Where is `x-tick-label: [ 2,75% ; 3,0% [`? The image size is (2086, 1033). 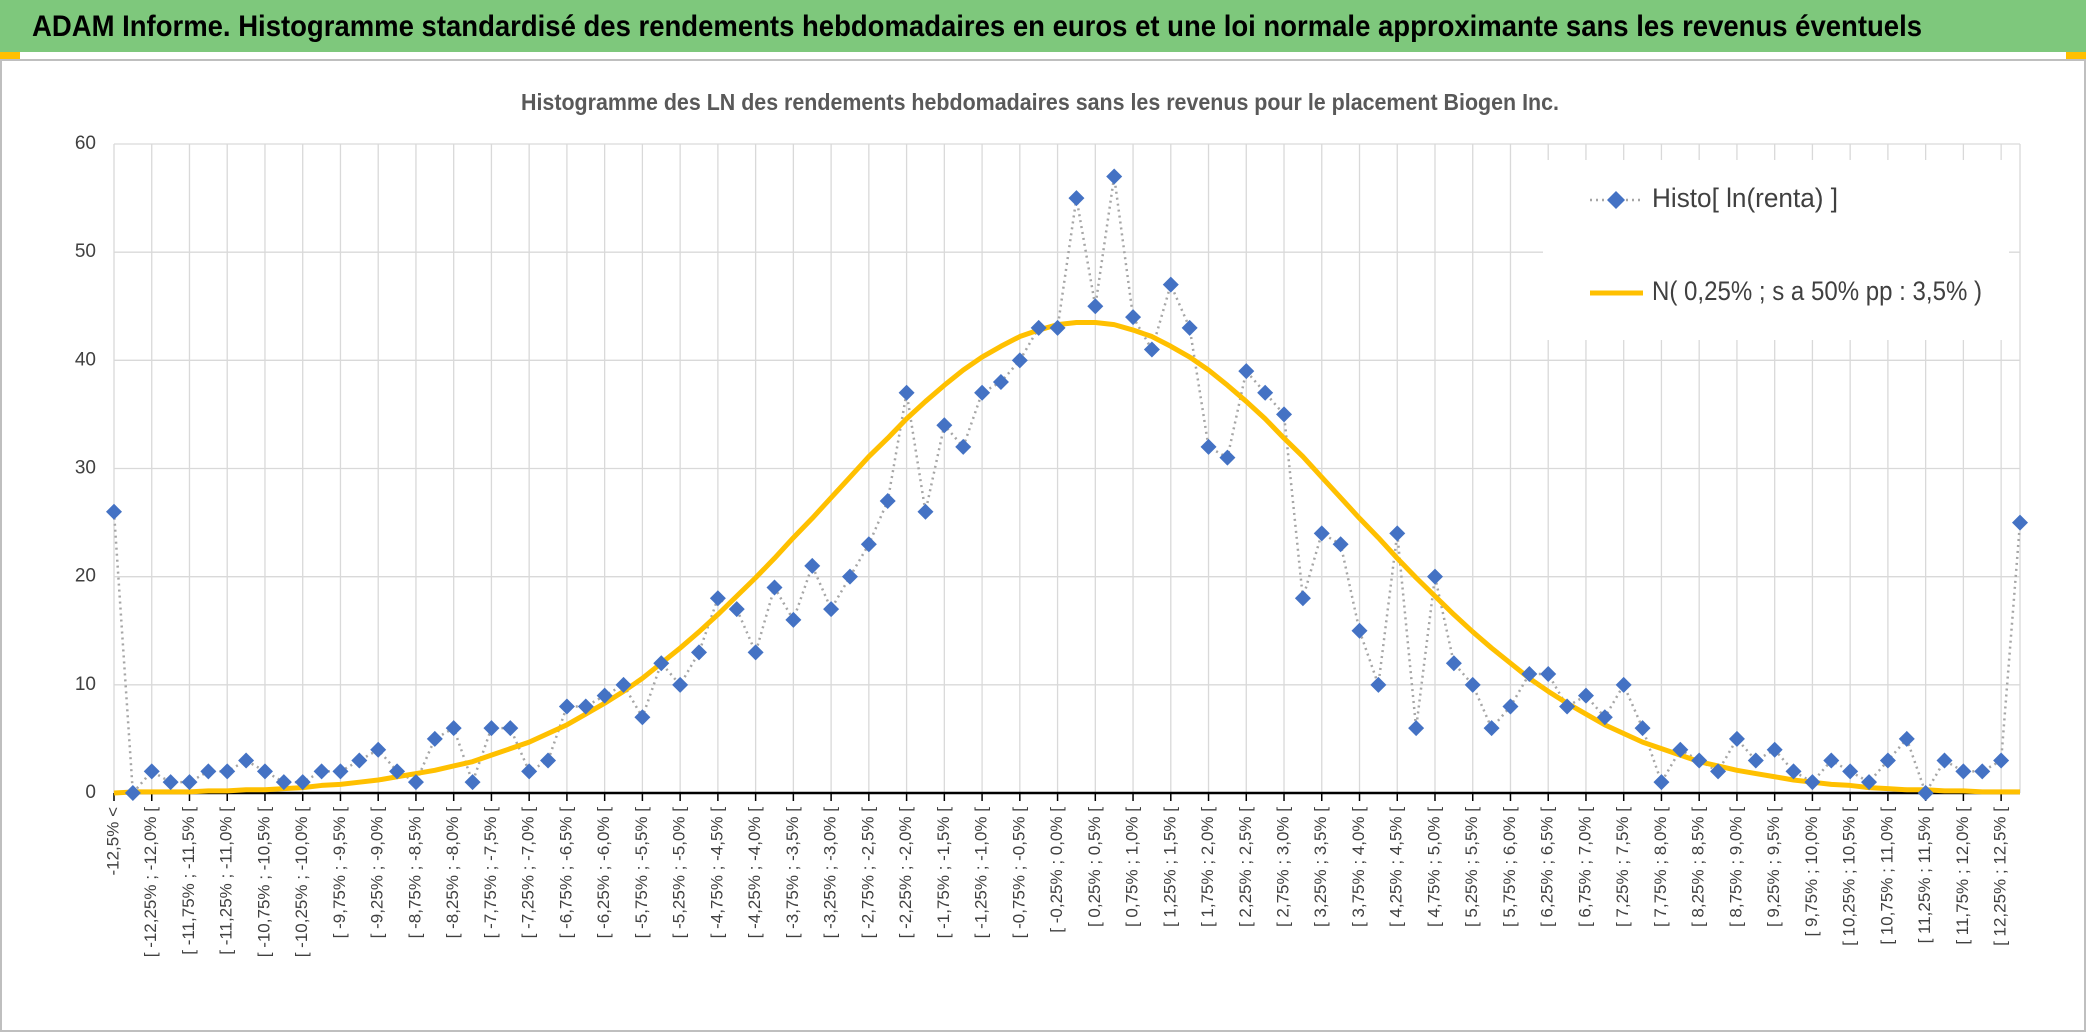 x-tick-label: [ 2,75% ; 3,0% [ is located at coordinates (1283, 867).